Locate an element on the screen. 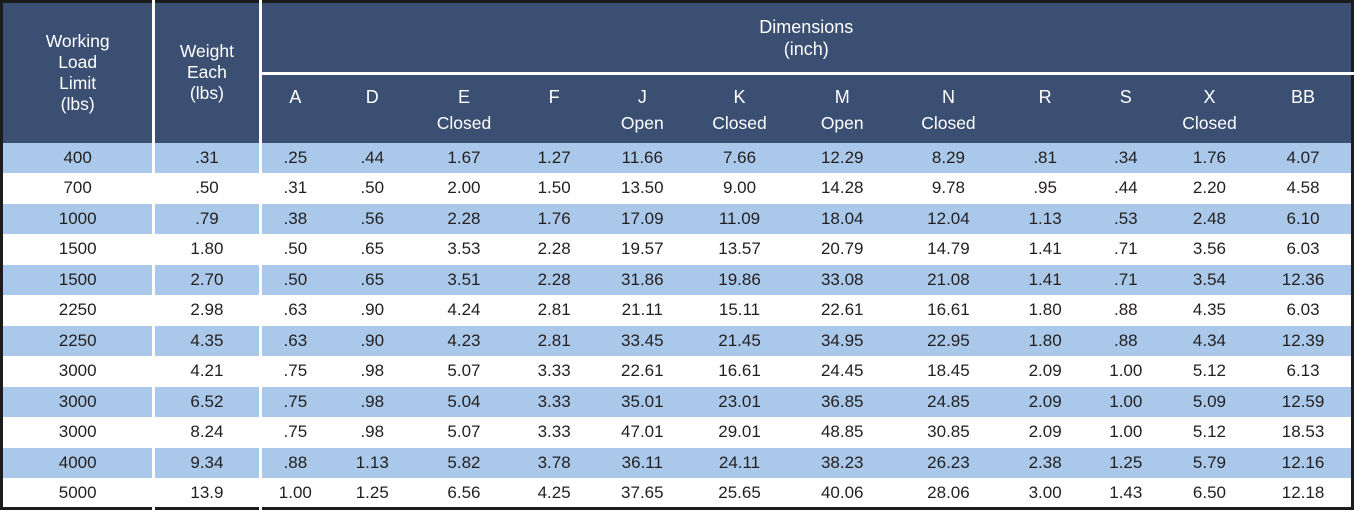 The width and height of the screenshot is (1354, 510). cell-dim-a: .38 is located at coordinates (295, 218).